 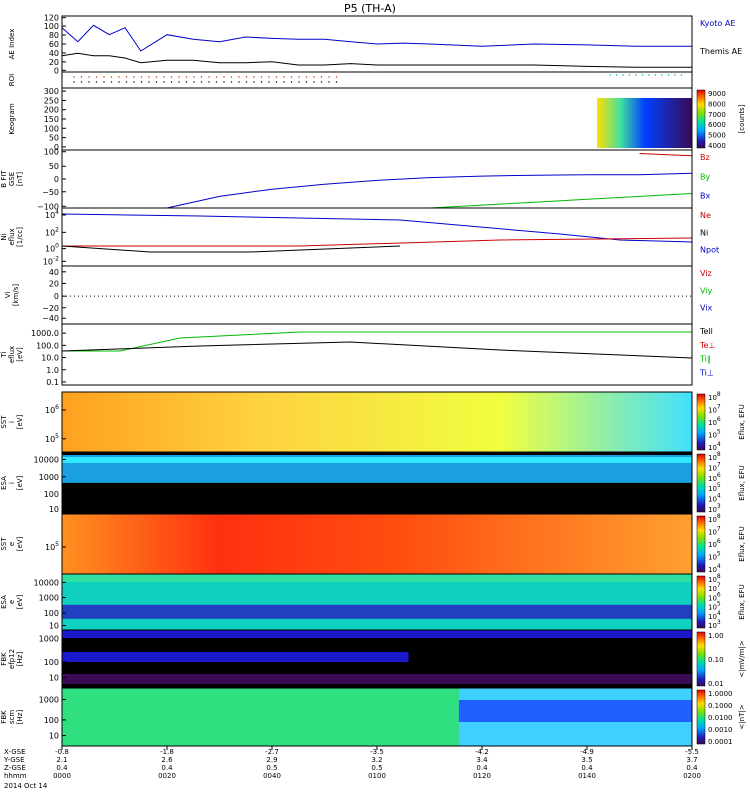 What do you see at coordinates (706, 273) in the screenshot?
I see `legend-entry: Viz` at bounding box center [706, 273].